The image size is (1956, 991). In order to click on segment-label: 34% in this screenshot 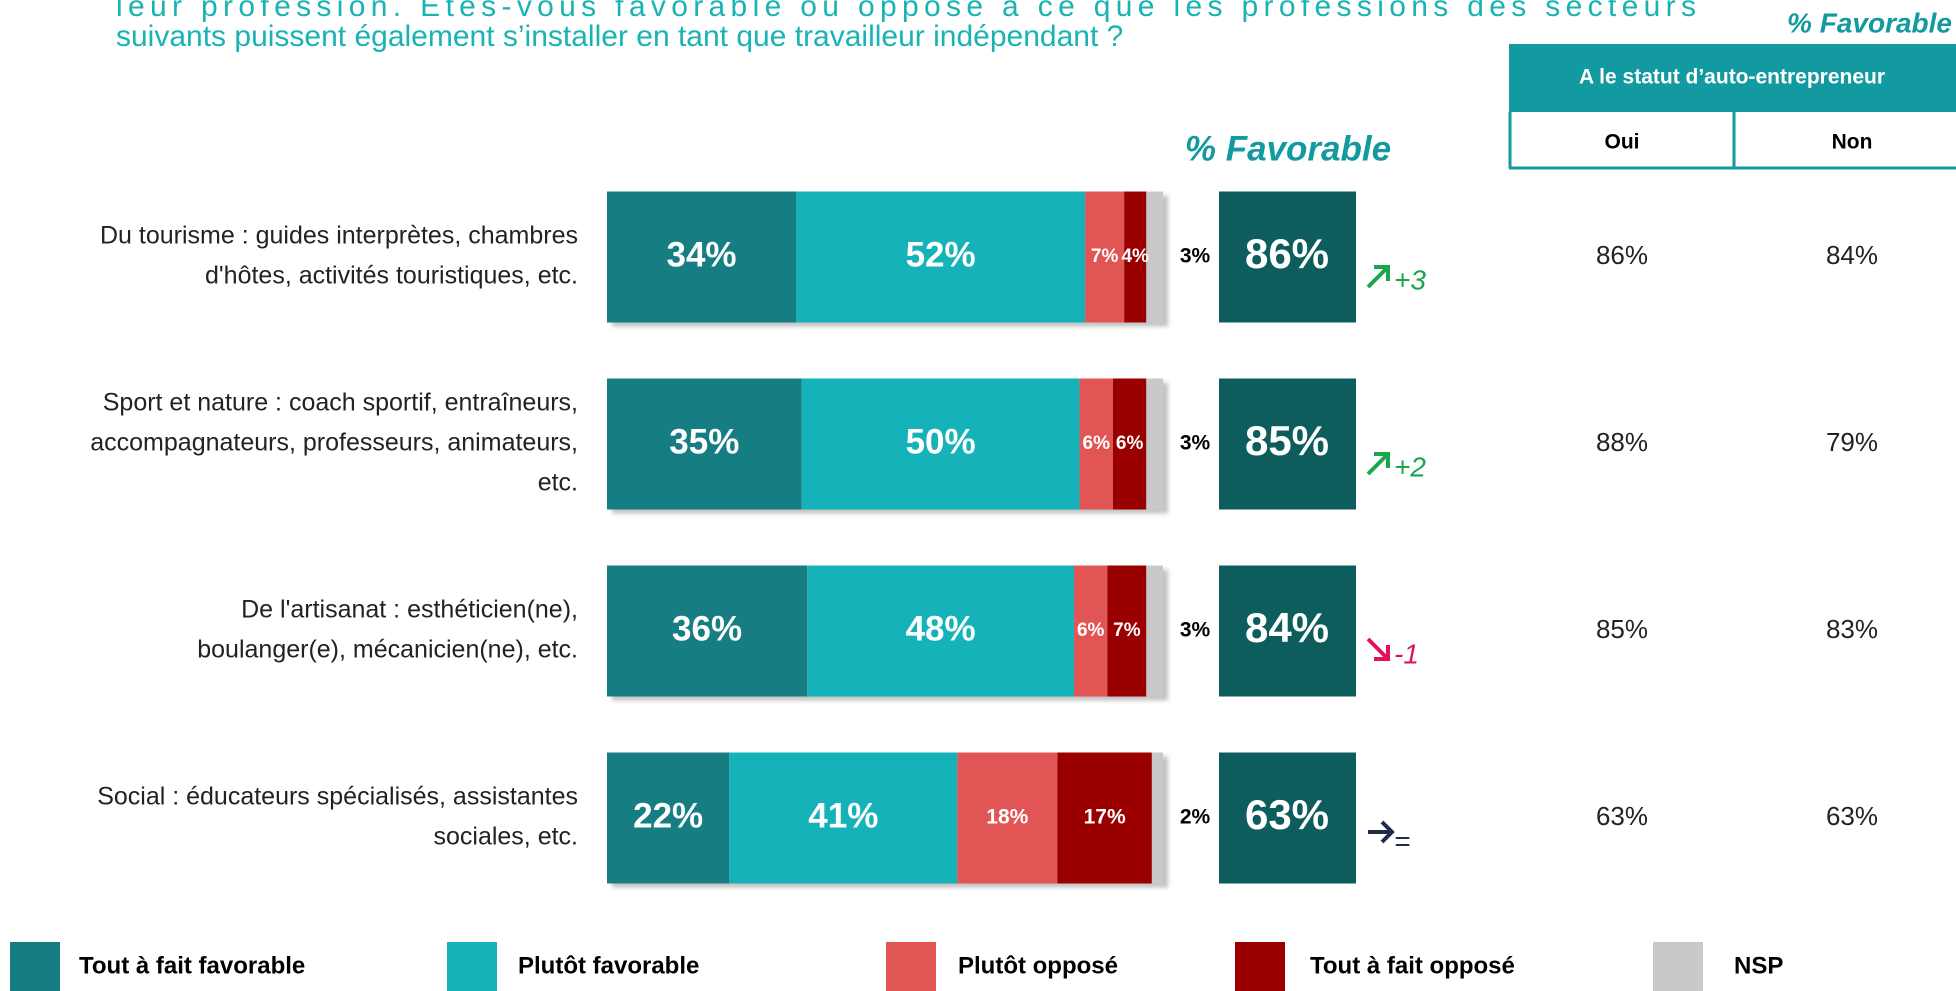, I will do `click(701, 254)`.